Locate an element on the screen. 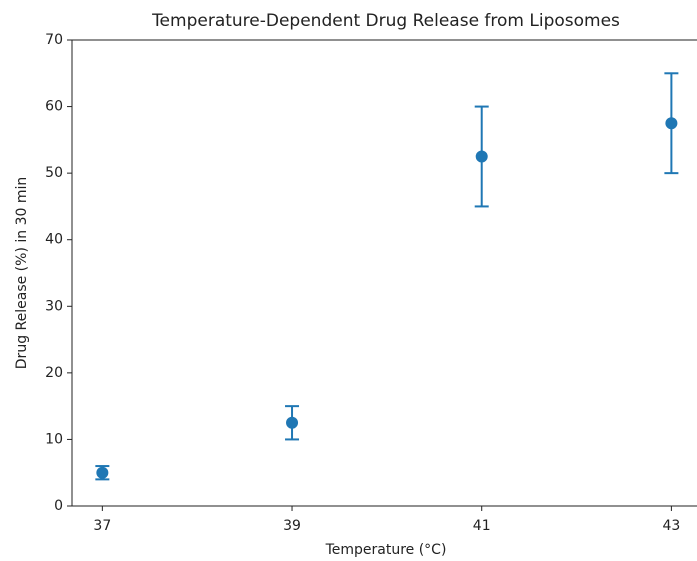 Image resolution: width=697 pixels, height=561 pixels. y-tick-label: 30 is located at coordinates (54, 306).